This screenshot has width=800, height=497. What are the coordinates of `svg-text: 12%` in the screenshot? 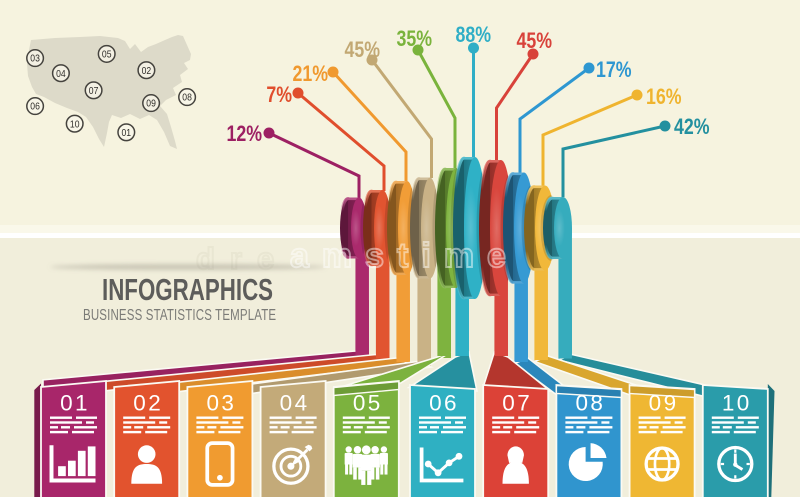 It's located at (244, 134).